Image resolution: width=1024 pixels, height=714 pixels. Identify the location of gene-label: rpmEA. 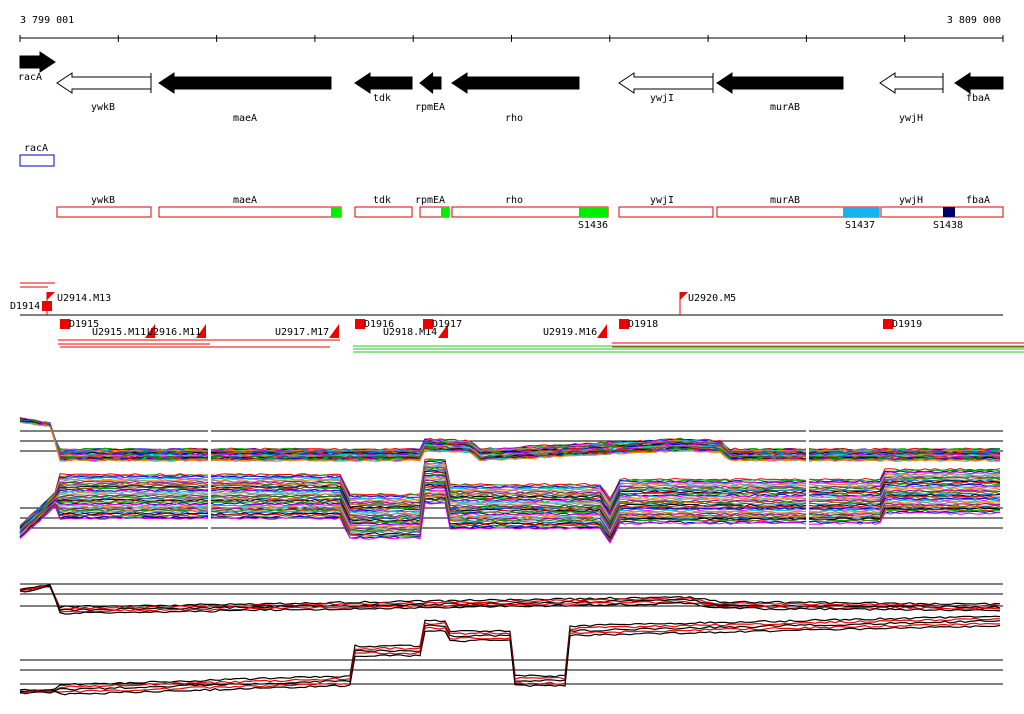
(430, 107).